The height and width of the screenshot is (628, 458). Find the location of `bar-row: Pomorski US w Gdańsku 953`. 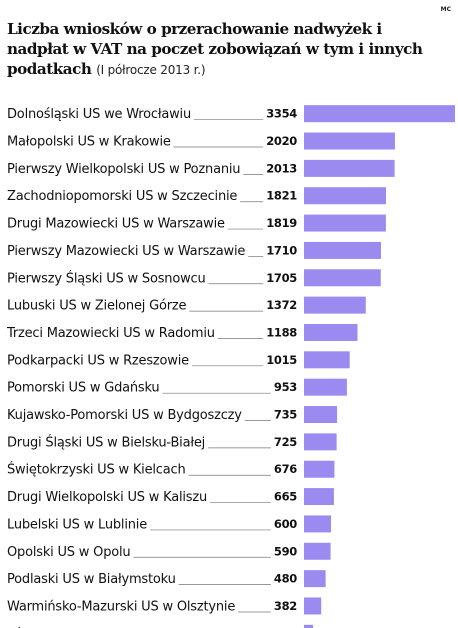

bar-row: Pomorski US w Gdańsku 953 is located at coordinates (177, 387).